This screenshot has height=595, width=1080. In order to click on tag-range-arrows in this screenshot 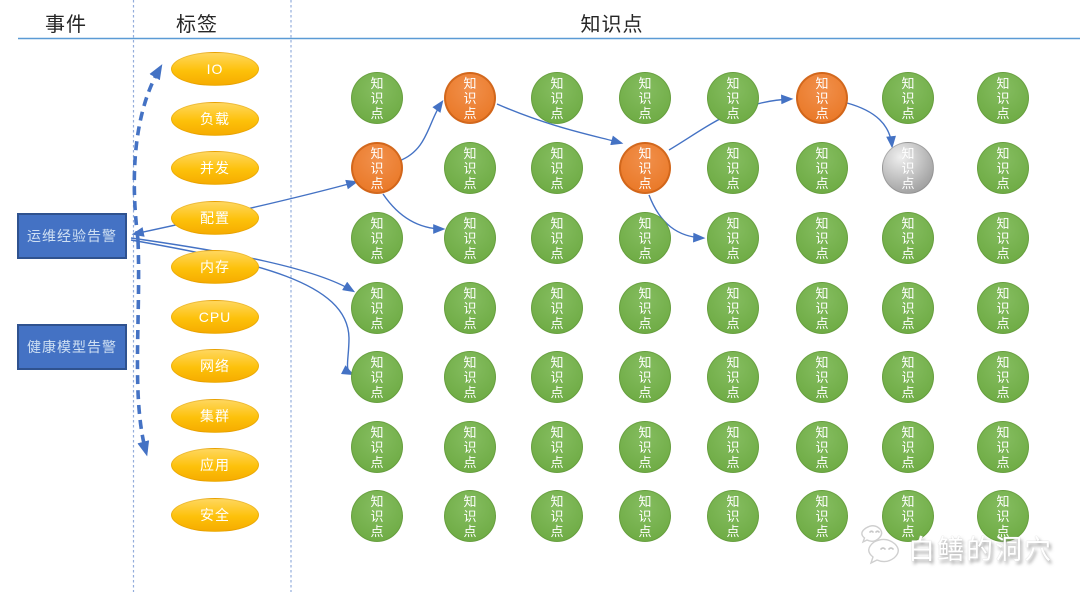, I will do `click(147, 260)`.